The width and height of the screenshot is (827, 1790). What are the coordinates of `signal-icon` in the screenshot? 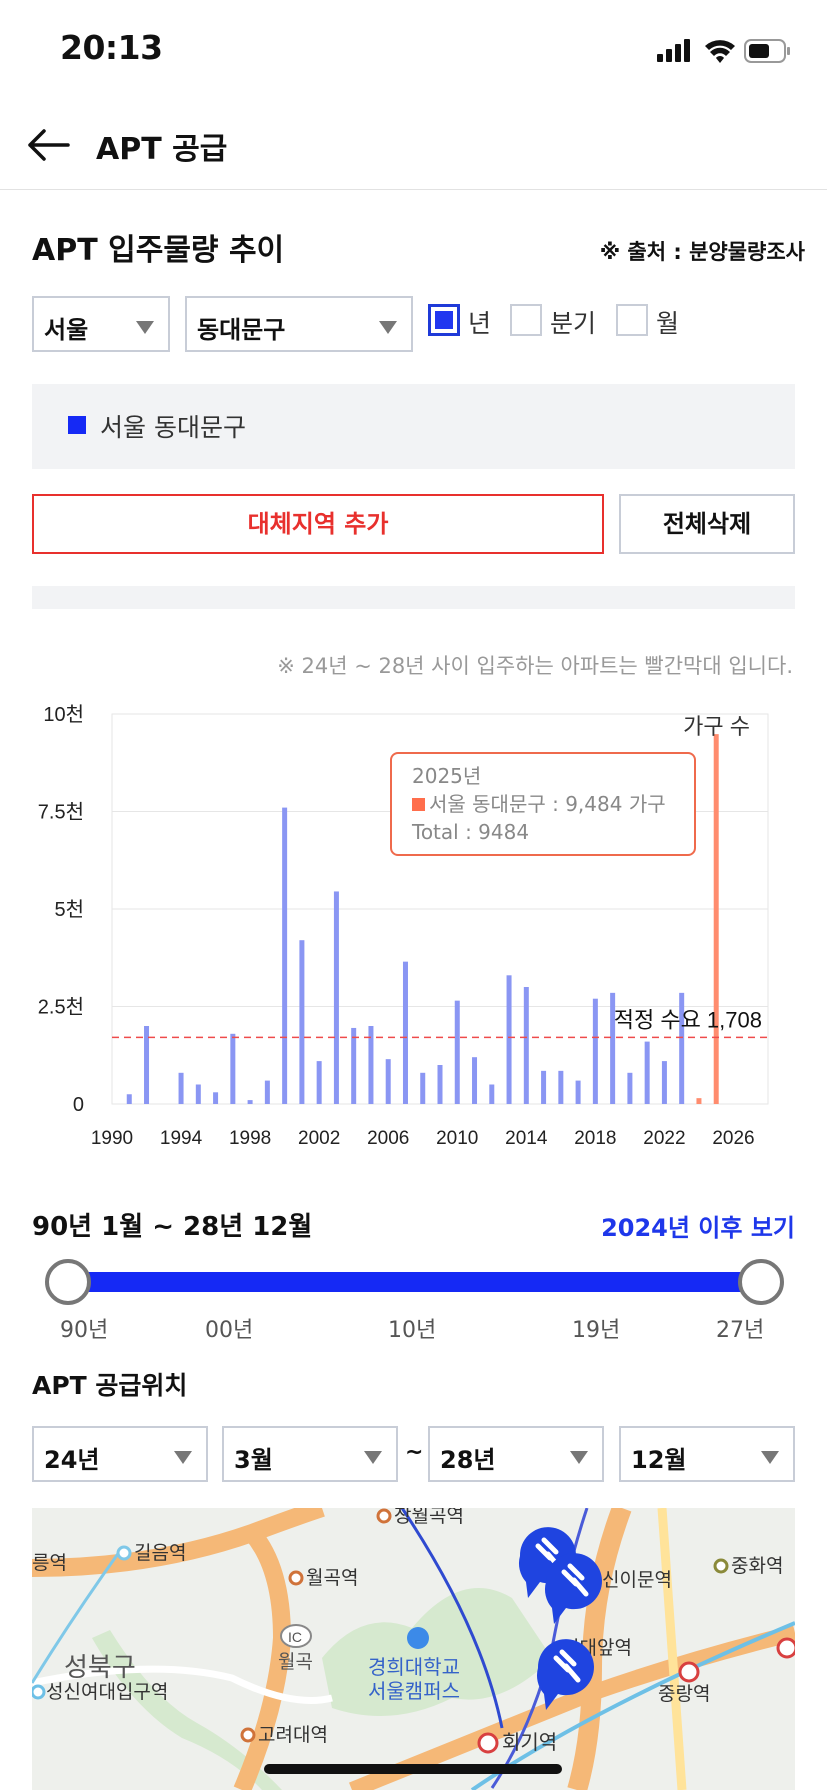 It's located at (673, 50).